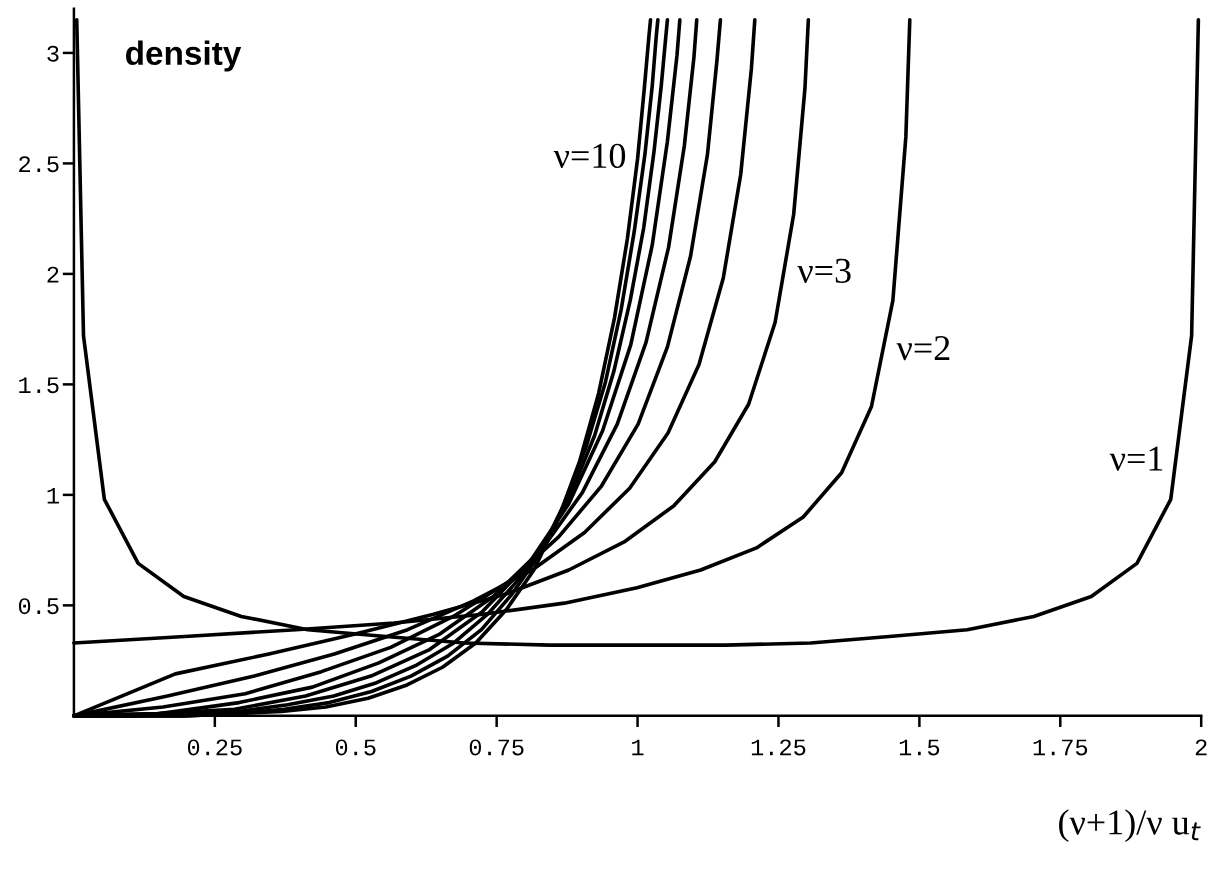  I want to click on series-label: ν=1, so click(1136, 458).